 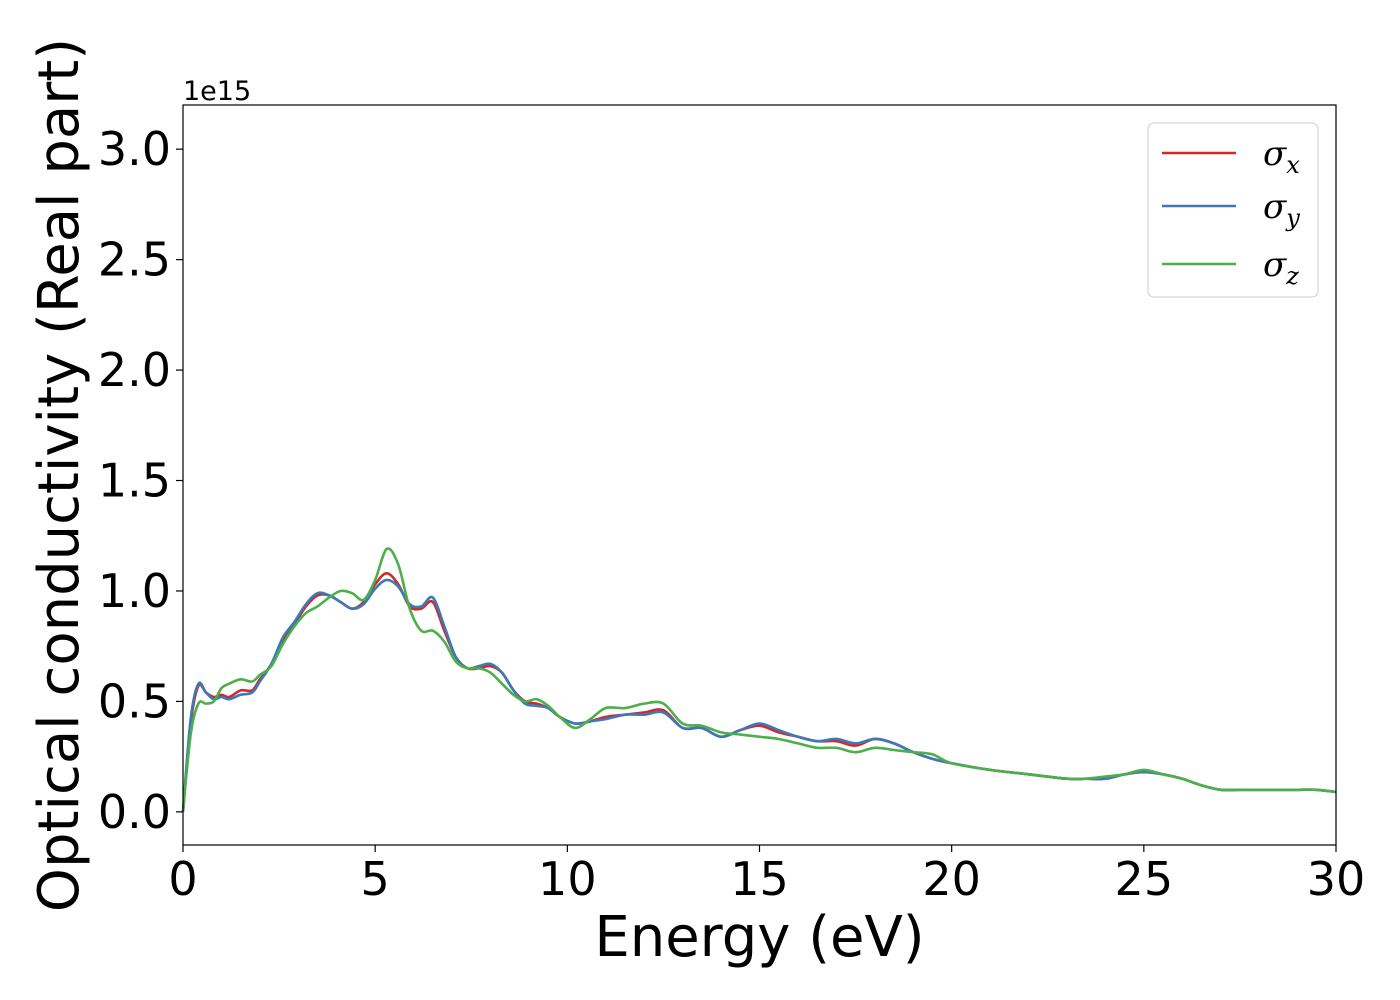 What do you see at coordinates (1336, 879) in the screenshot?
I see `x-tick-label: 30` at bounding box center [1336, 879].